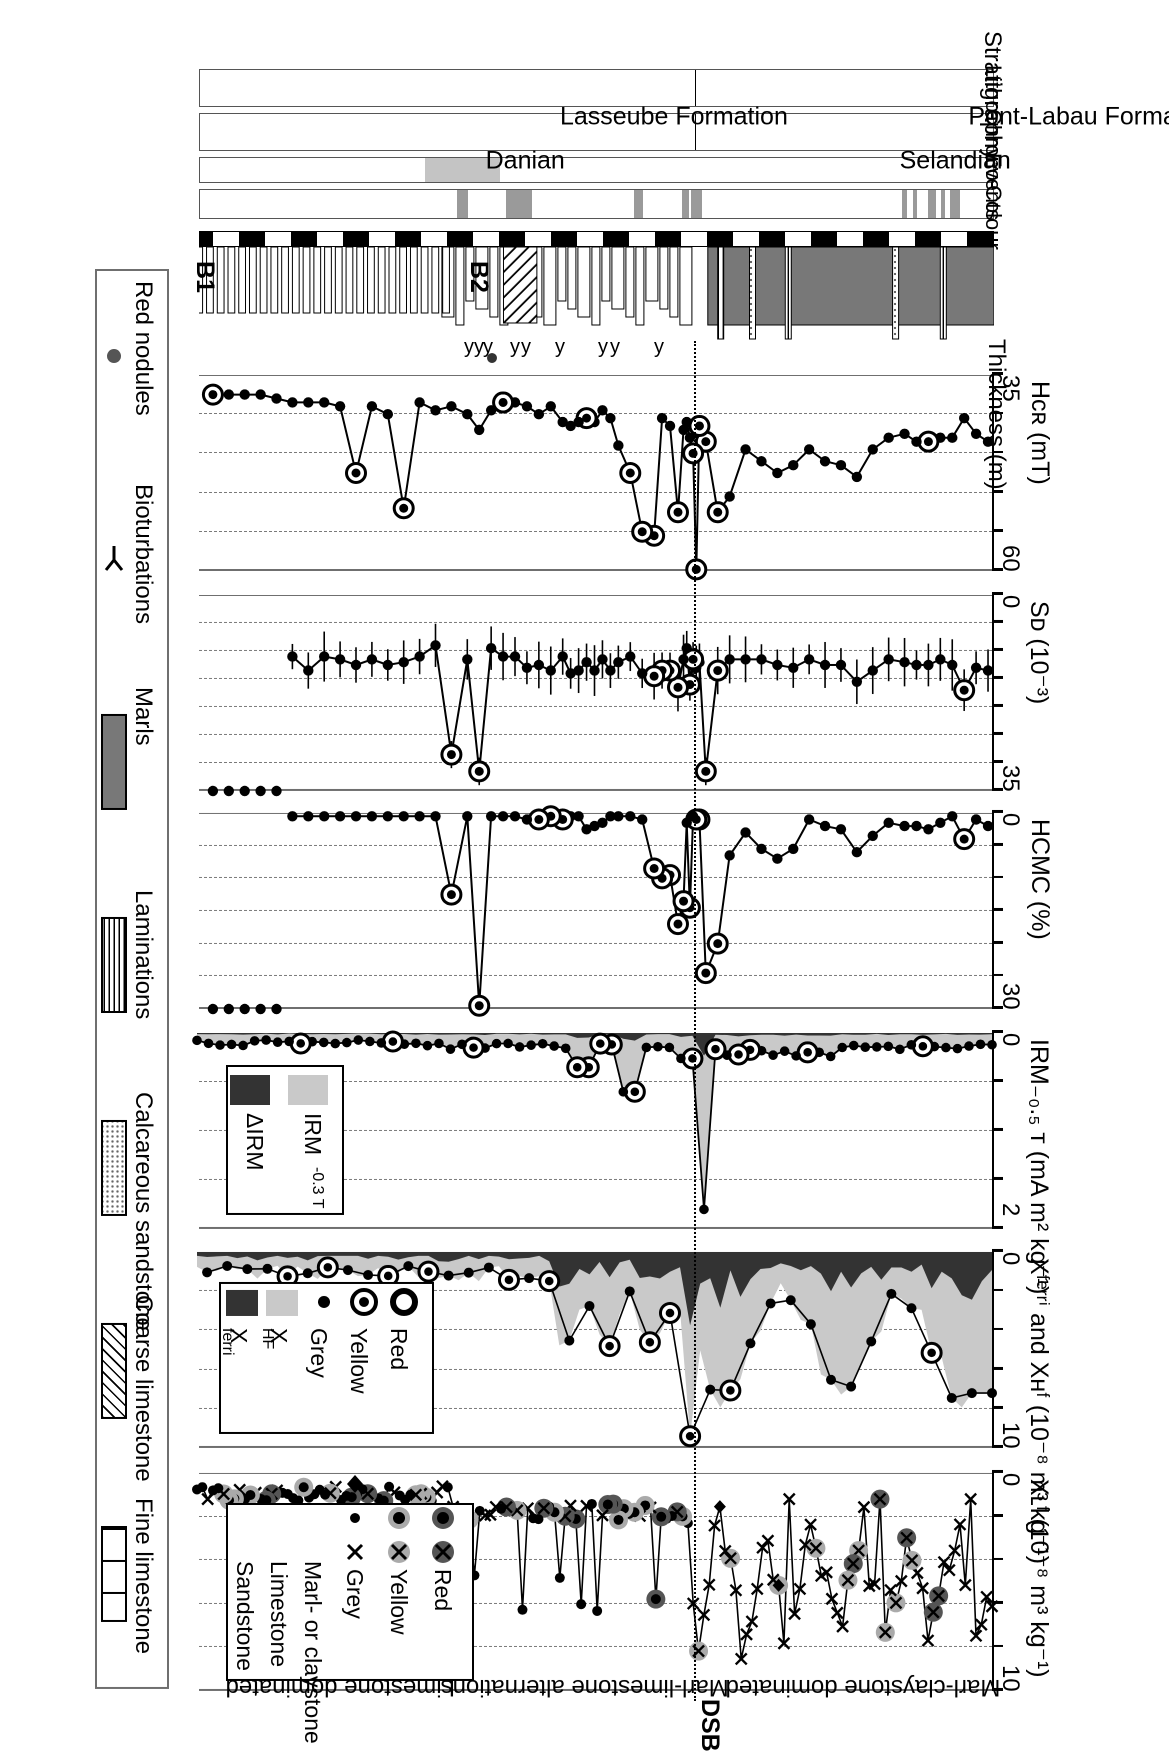 This screenshot has width=1169, height=1752. I want to click on axis-title-xlf: Xʟᶠ (10⁻⁸ m³ kg⁻¹), so click(1039, 1578).